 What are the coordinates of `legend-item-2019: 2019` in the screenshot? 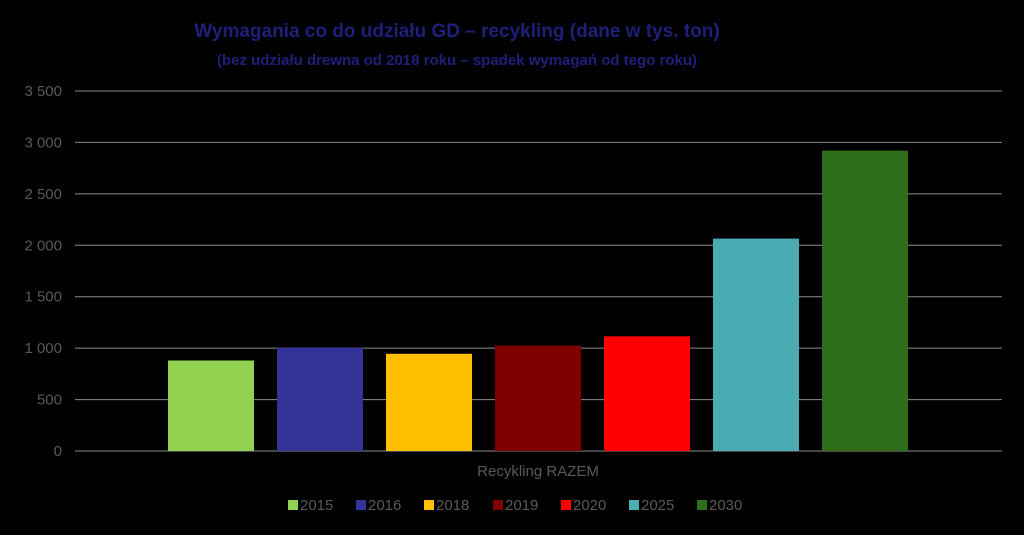 It's located at (515, 505).